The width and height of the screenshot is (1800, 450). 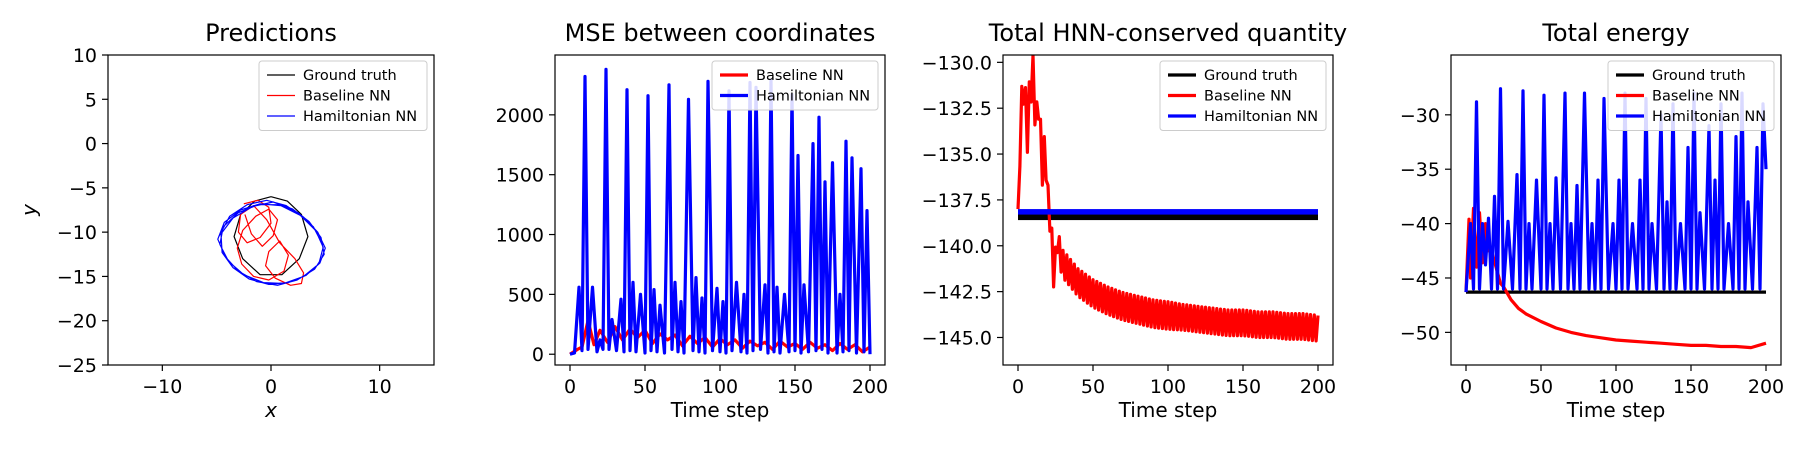 What do you see at coordinates (91, 100) in the screenshot?
I see `y-tick-label: 5` at bounding box center [91, 100].